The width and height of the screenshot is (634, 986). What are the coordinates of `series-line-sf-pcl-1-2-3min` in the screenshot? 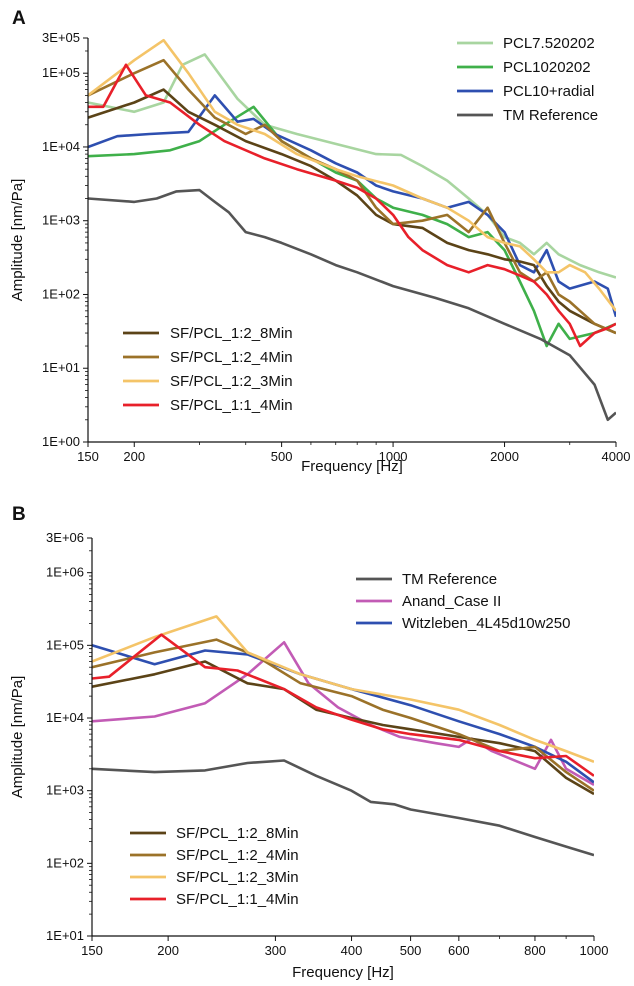 It's located at (343, 689).